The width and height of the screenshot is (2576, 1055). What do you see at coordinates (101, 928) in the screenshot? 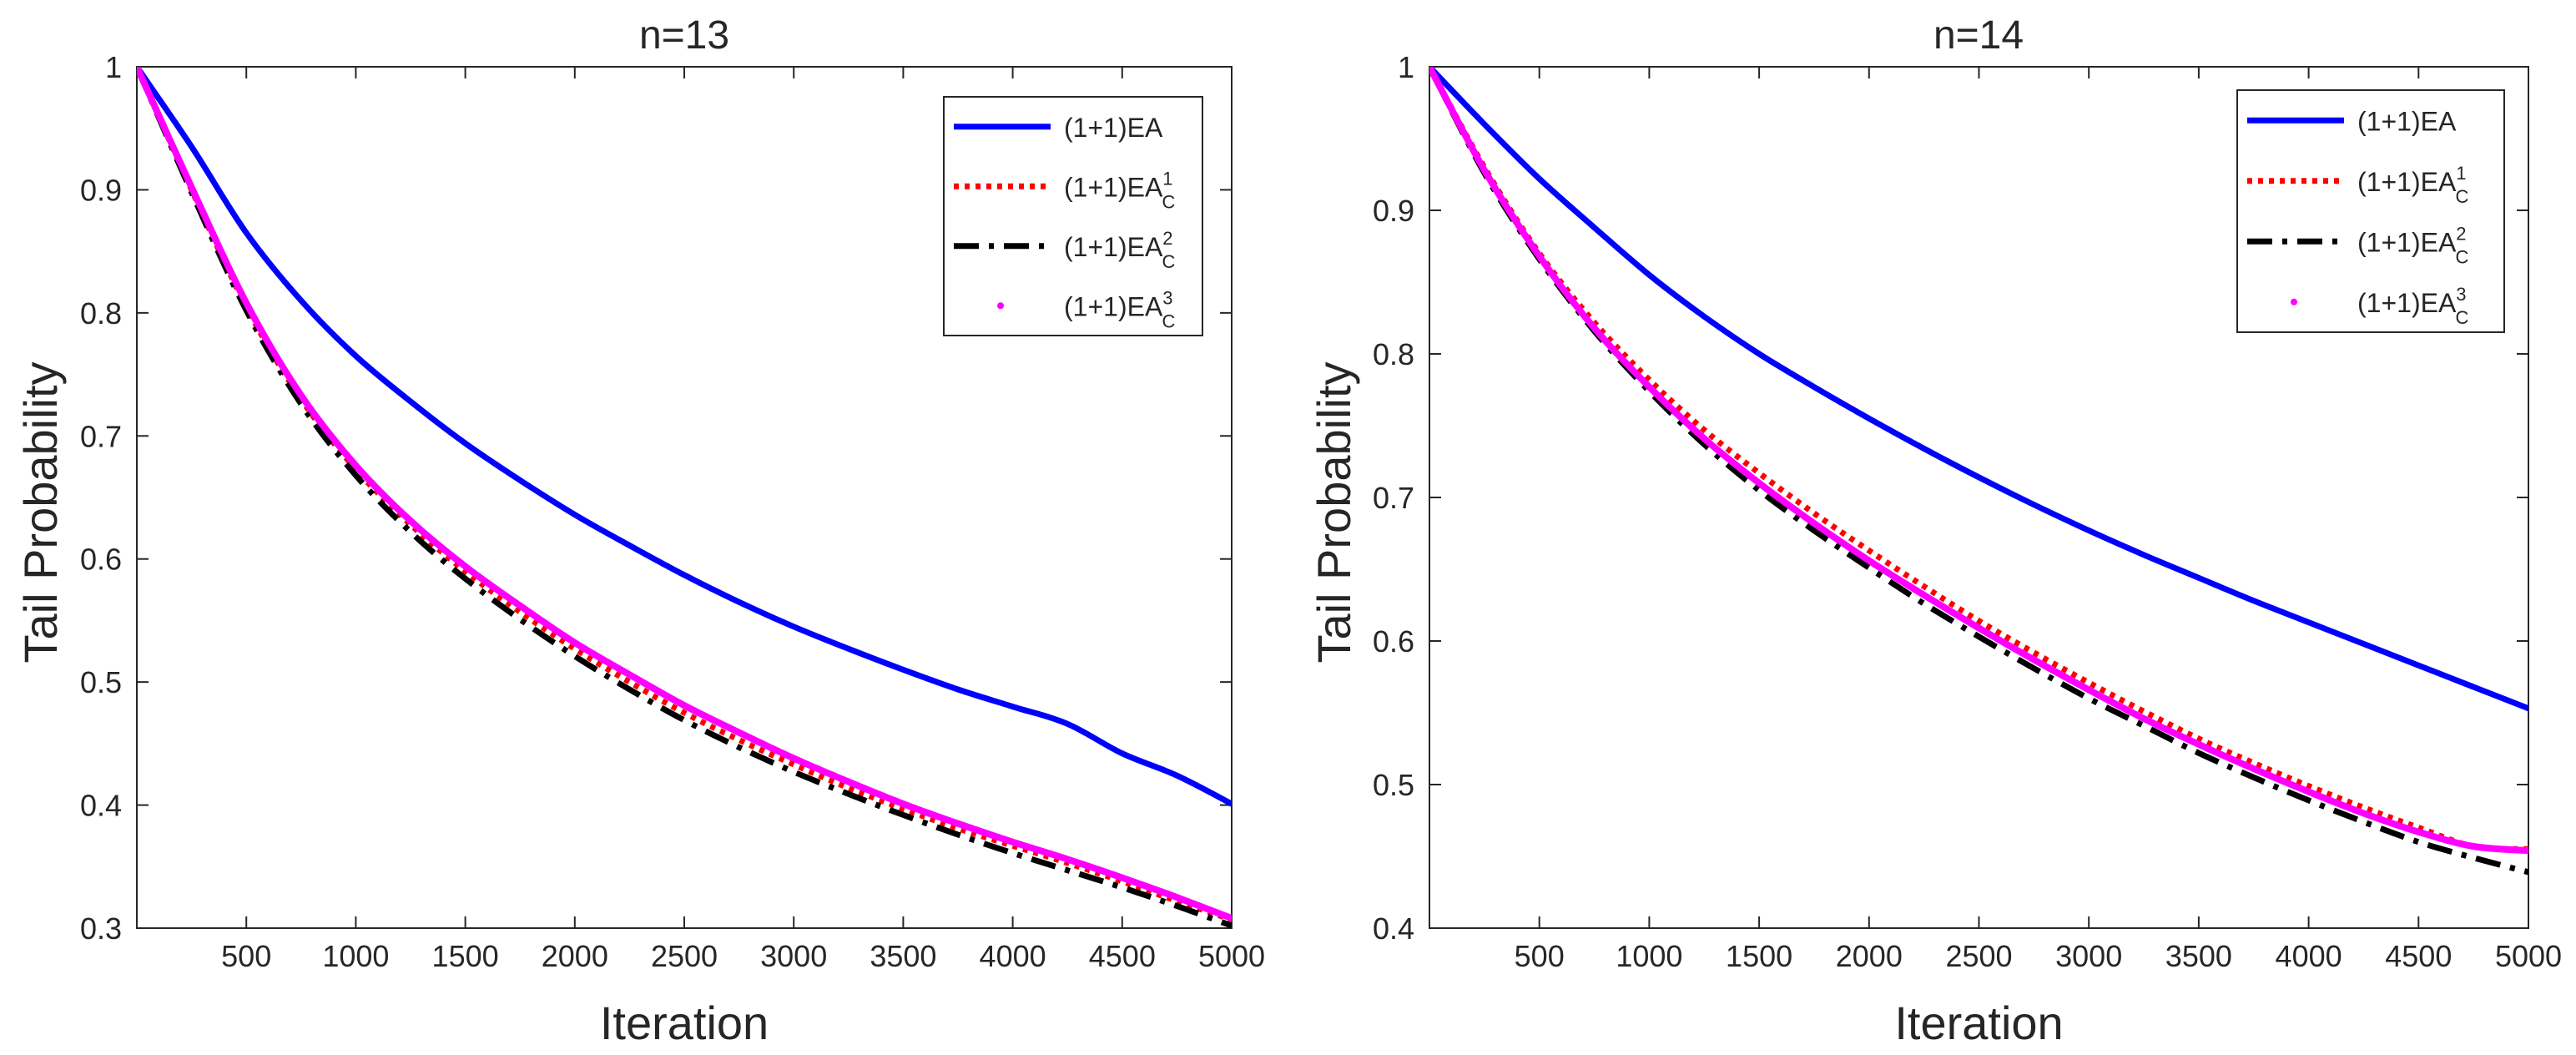
I see `y-tick-label: 0.3` at bounding box center [101, 928].